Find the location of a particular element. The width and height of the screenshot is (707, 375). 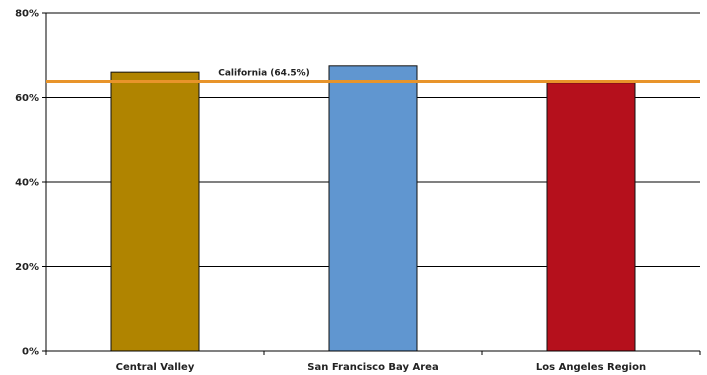

category-label: Los Angeles Region is located at coordinates (591, 367).